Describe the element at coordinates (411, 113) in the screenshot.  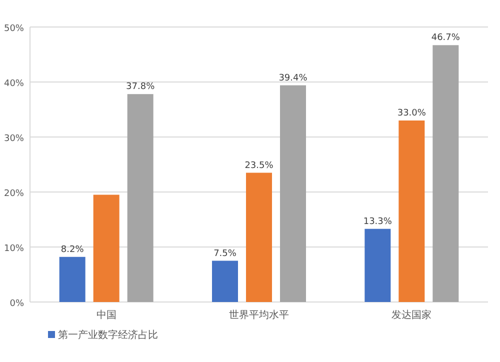
I see `data-label: 33.0%` at that location.